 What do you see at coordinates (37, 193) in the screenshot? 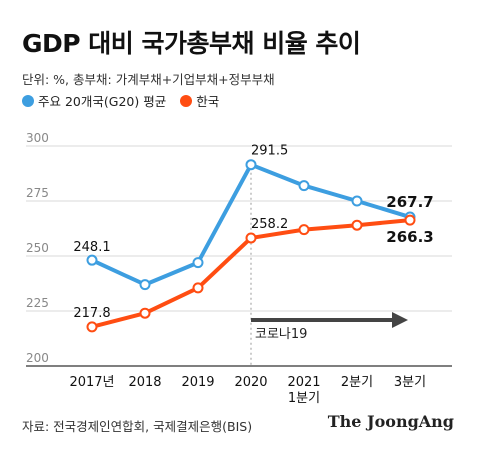
I see `y-tick-label: 275` at bounding box center [37, 193].